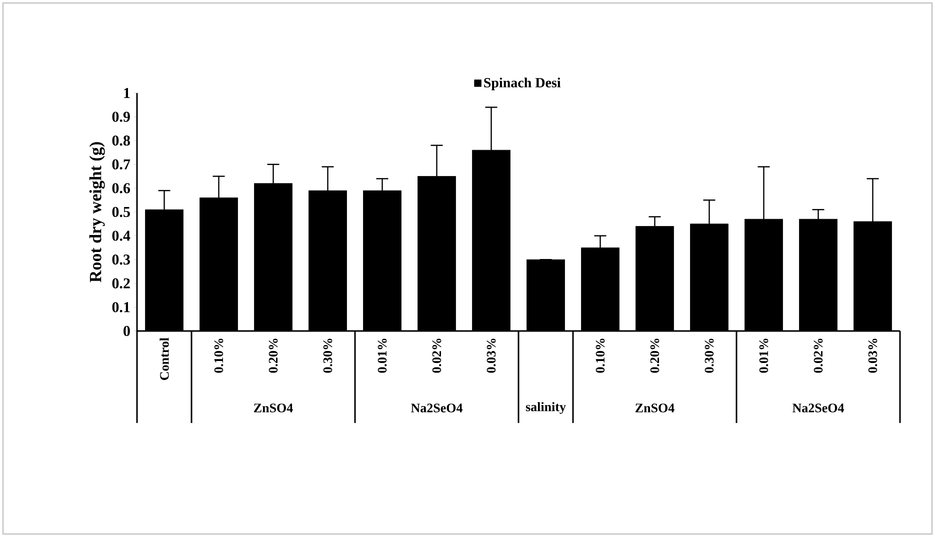  I want to click on legend-label: Spinach Desi, so click(522, 84).